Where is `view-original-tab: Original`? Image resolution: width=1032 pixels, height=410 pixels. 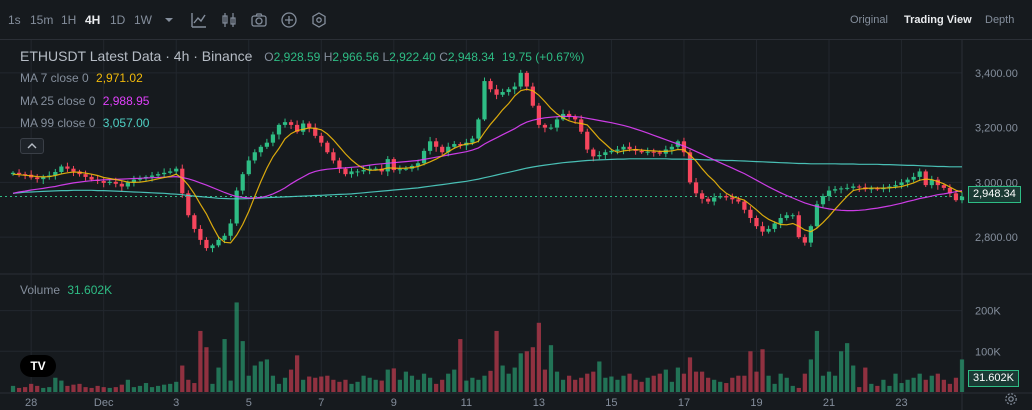 view-original-tab: Original is located at coordinates (869, 20).